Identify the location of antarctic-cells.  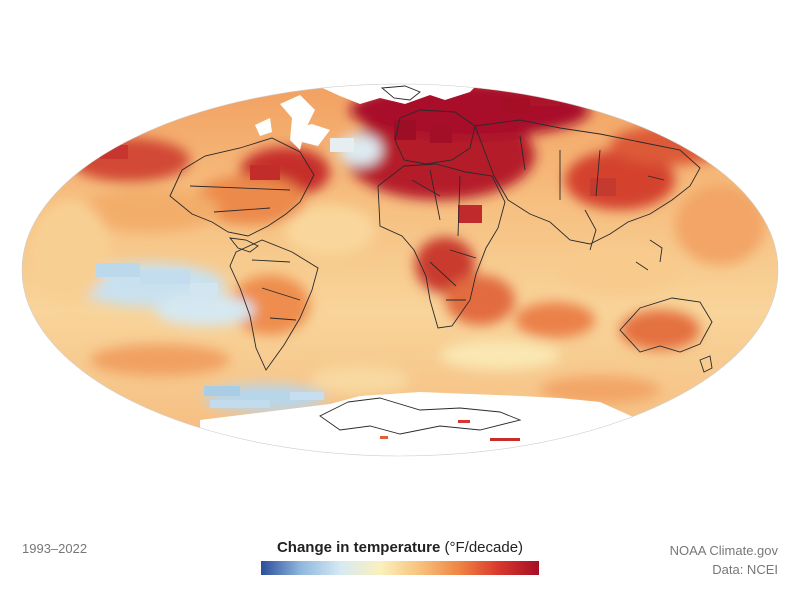
(450, 430).